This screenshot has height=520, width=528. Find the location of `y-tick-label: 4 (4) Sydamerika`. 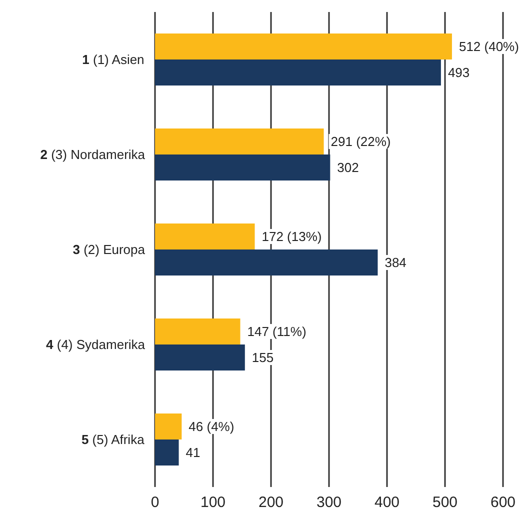

y-tick-label: 4 (4) Sydamerika is located at coordinates (96, 344).